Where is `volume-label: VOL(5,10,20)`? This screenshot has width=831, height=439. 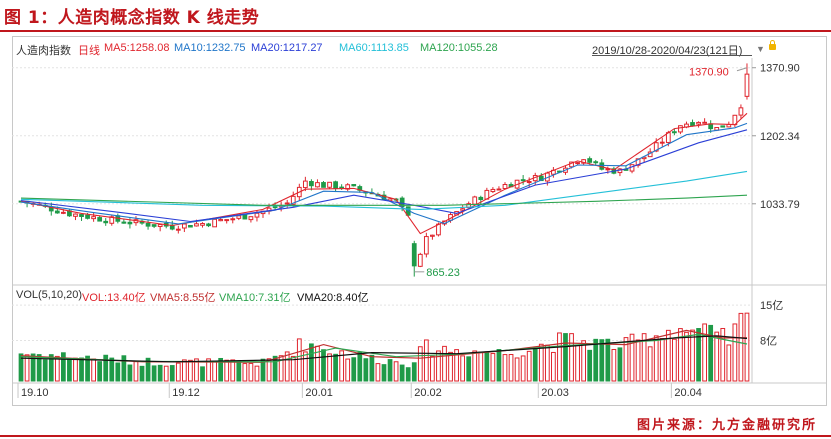 volume-label: VOL(5,10,20) is located at coordinates (49, 295).